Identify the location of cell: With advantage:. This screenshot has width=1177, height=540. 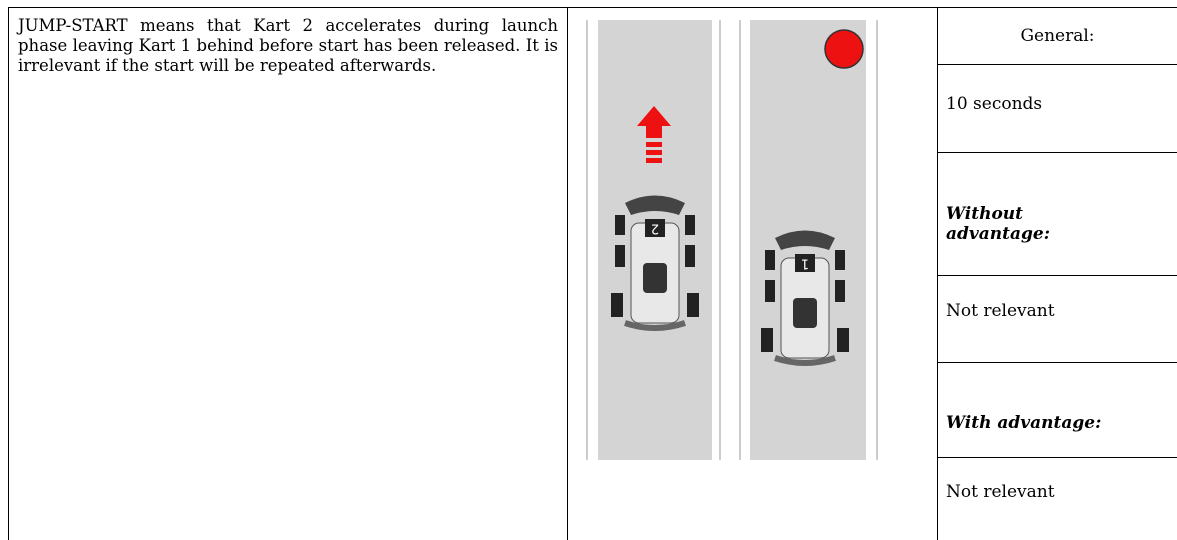
(1024, 423).